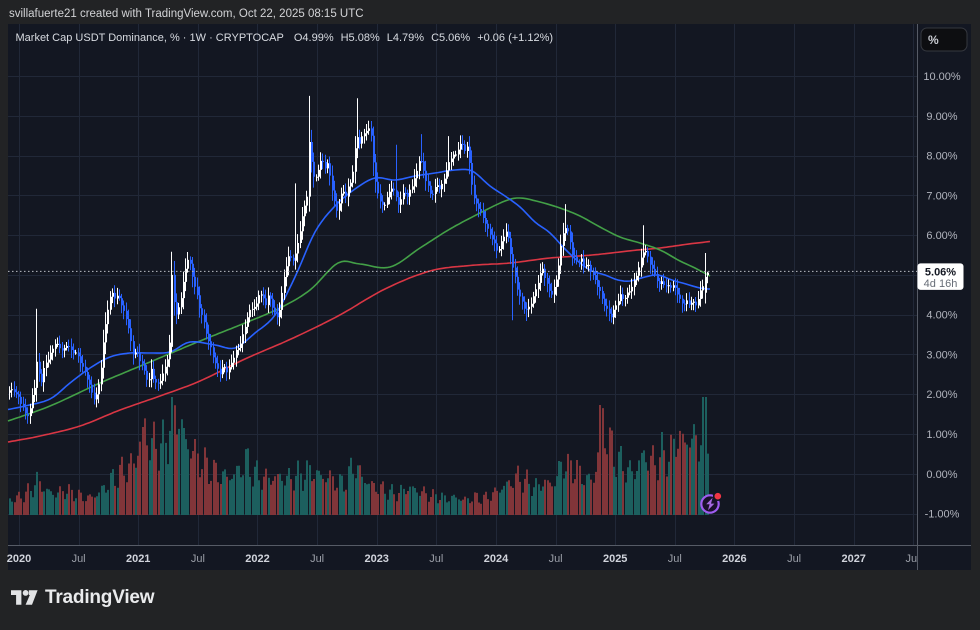 The image size is (980, 630). Describe the element at coordinates (941, 475) in the screenshot. I see `svg-text: 0.00%` at that location.